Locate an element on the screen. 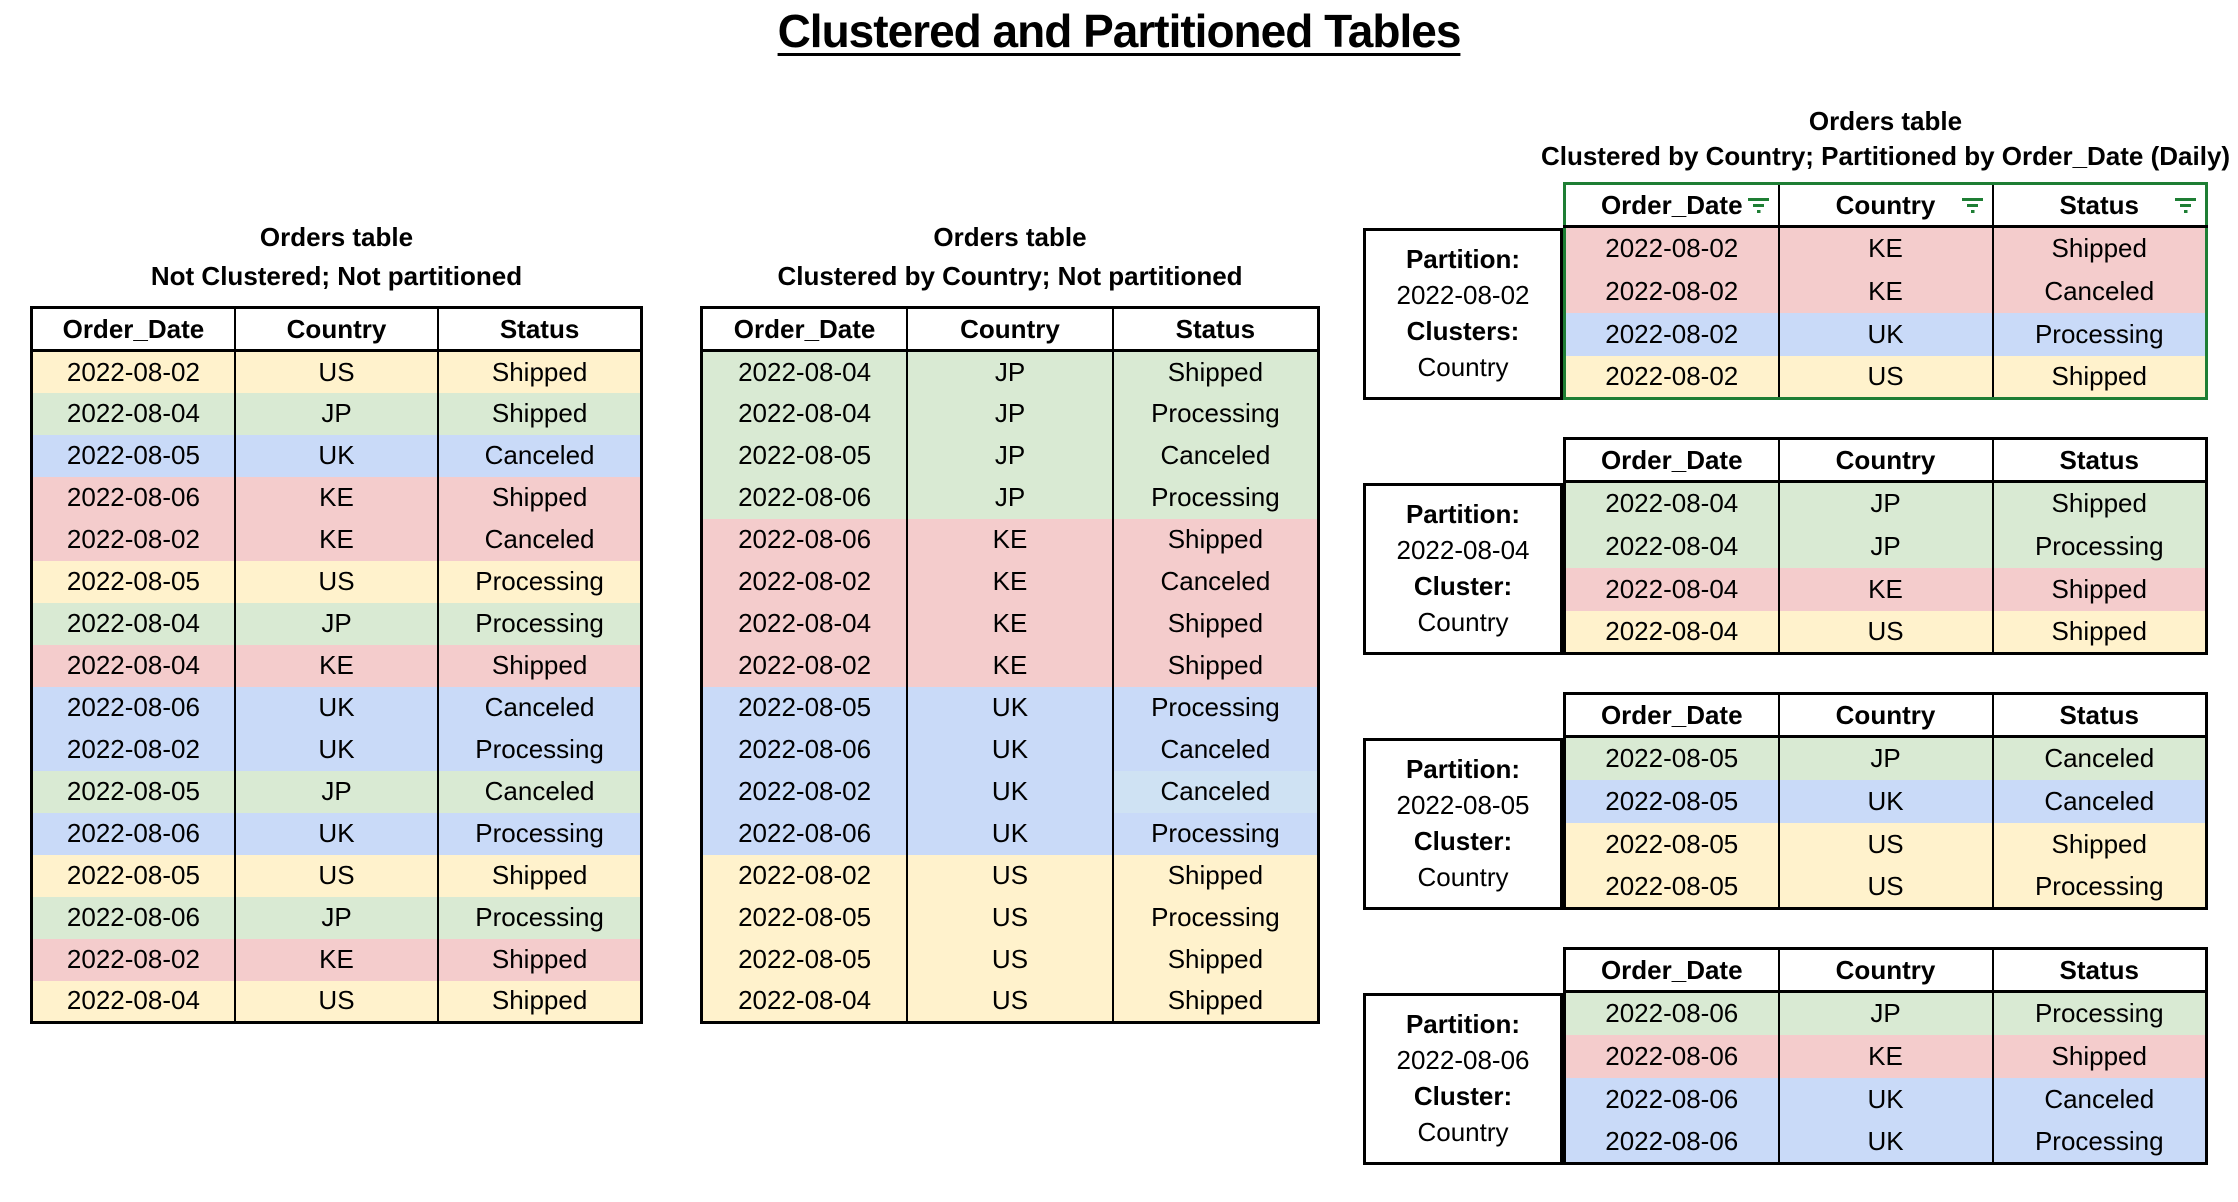 This screenshot has height=1202, width=2238. cluster-value: Country is located at coordinates (1463, 877).